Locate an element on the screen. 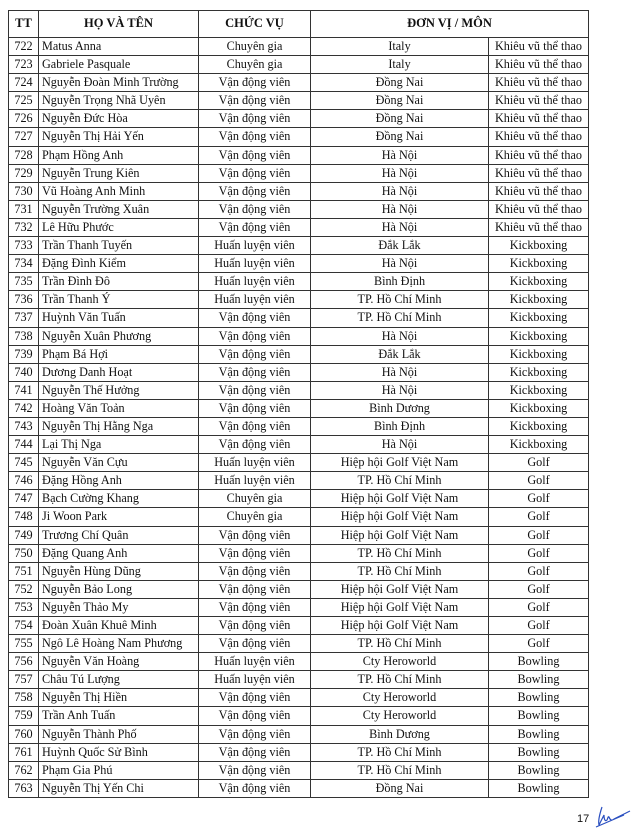 This screenshot has width=640, height=829. cell-role: Chuyên gia is located at coordinates (254, 517).